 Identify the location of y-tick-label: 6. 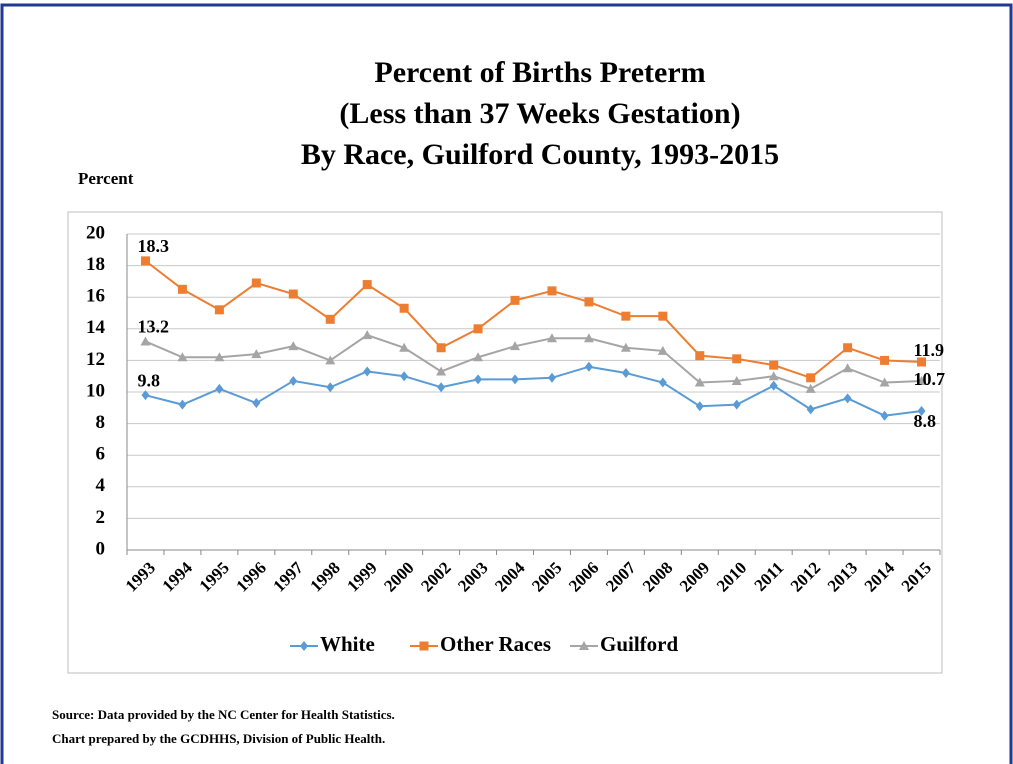
(101, 454).